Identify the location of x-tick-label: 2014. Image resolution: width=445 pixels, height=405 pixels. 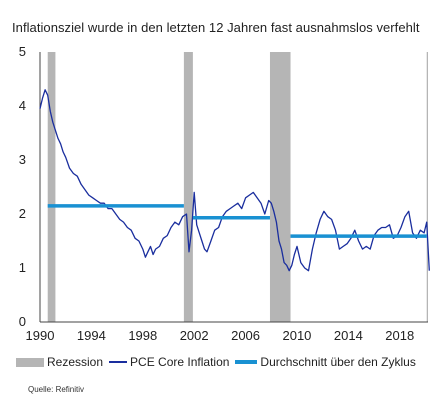
(348, 335).